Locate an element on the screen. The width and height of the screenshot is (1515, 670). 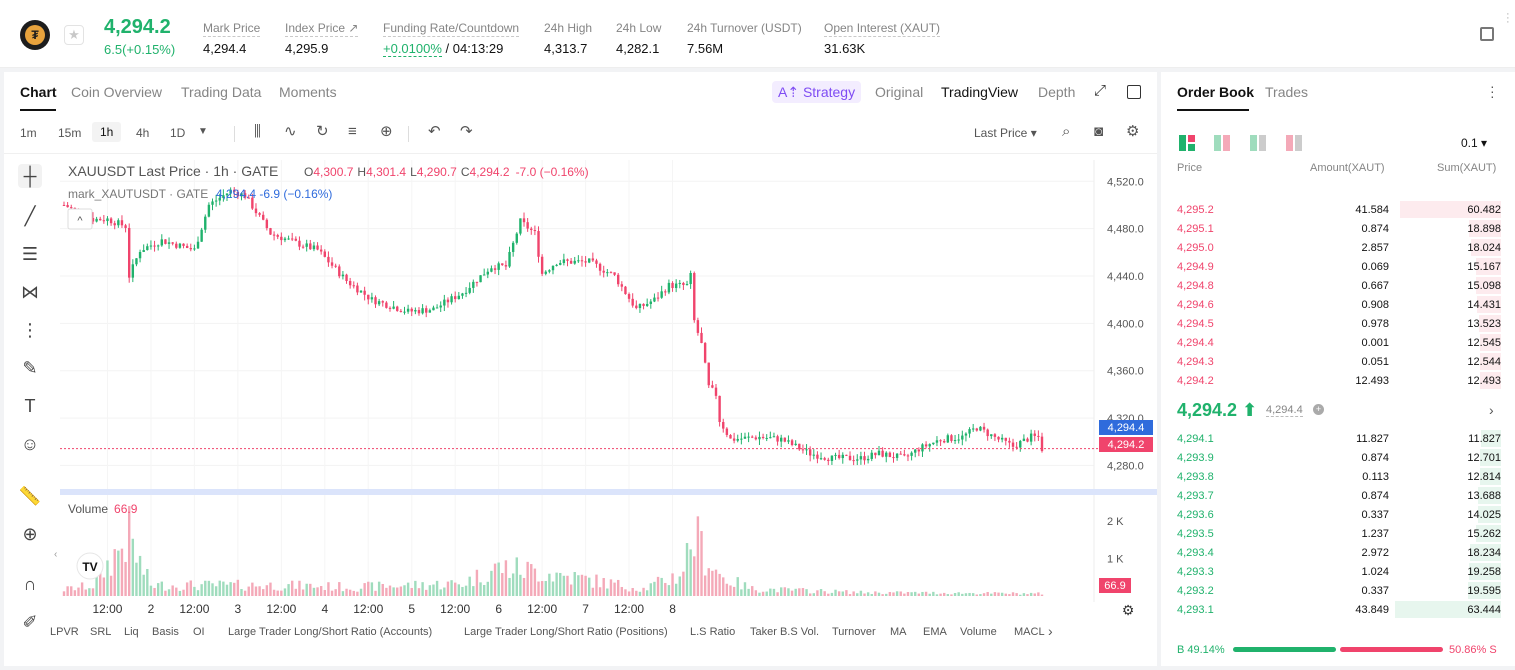
trendline-icon: ╱ is located at coordinates (30, 216).